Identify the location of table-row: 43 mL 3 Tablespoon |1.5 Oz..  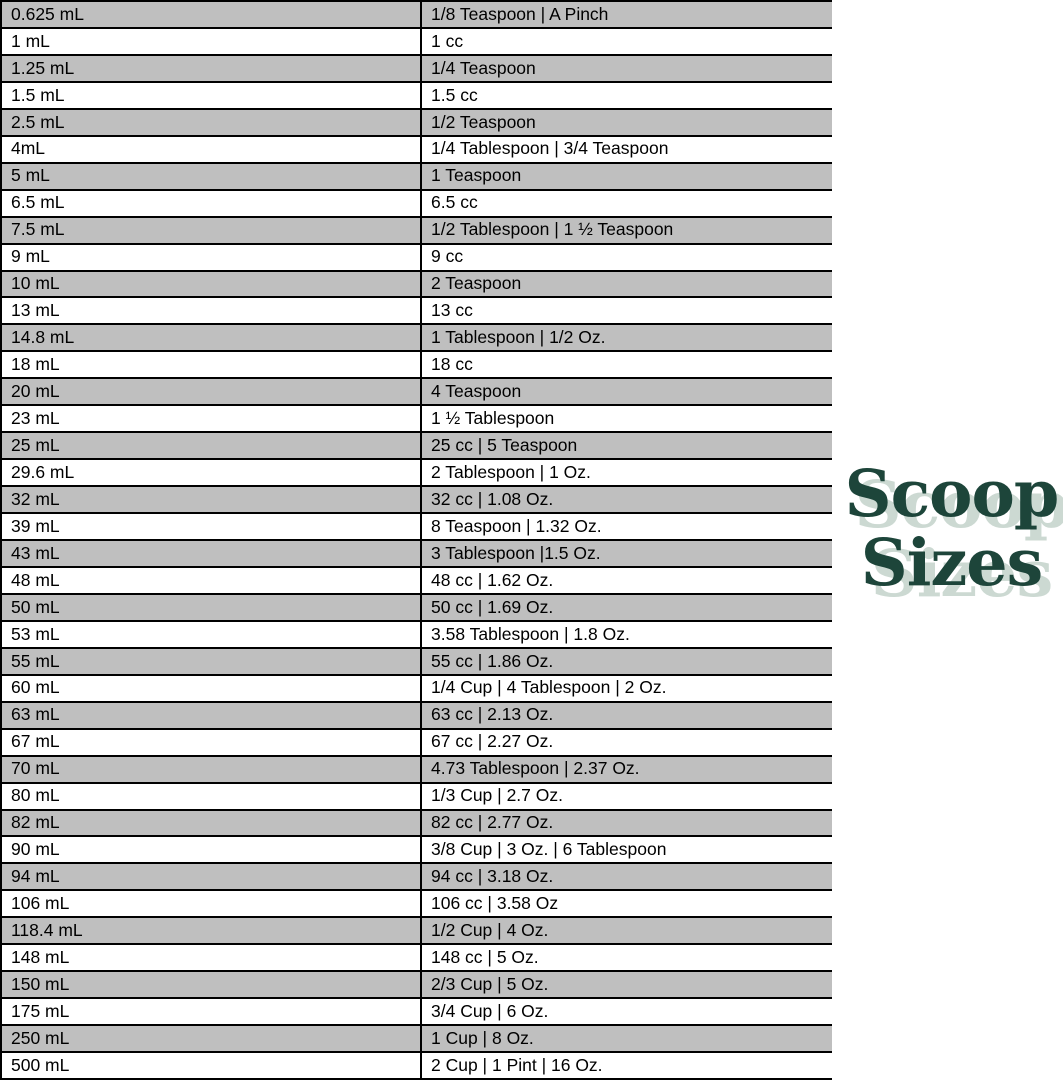
(417, 554).